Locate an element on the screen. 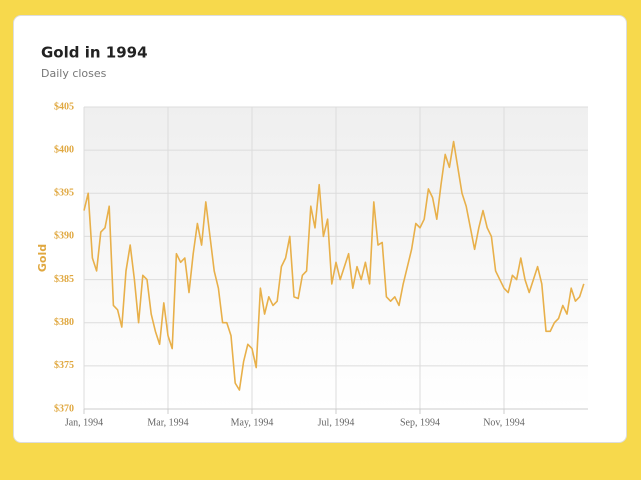  y-tick-label: $375 is located at coordinates (64, 365).